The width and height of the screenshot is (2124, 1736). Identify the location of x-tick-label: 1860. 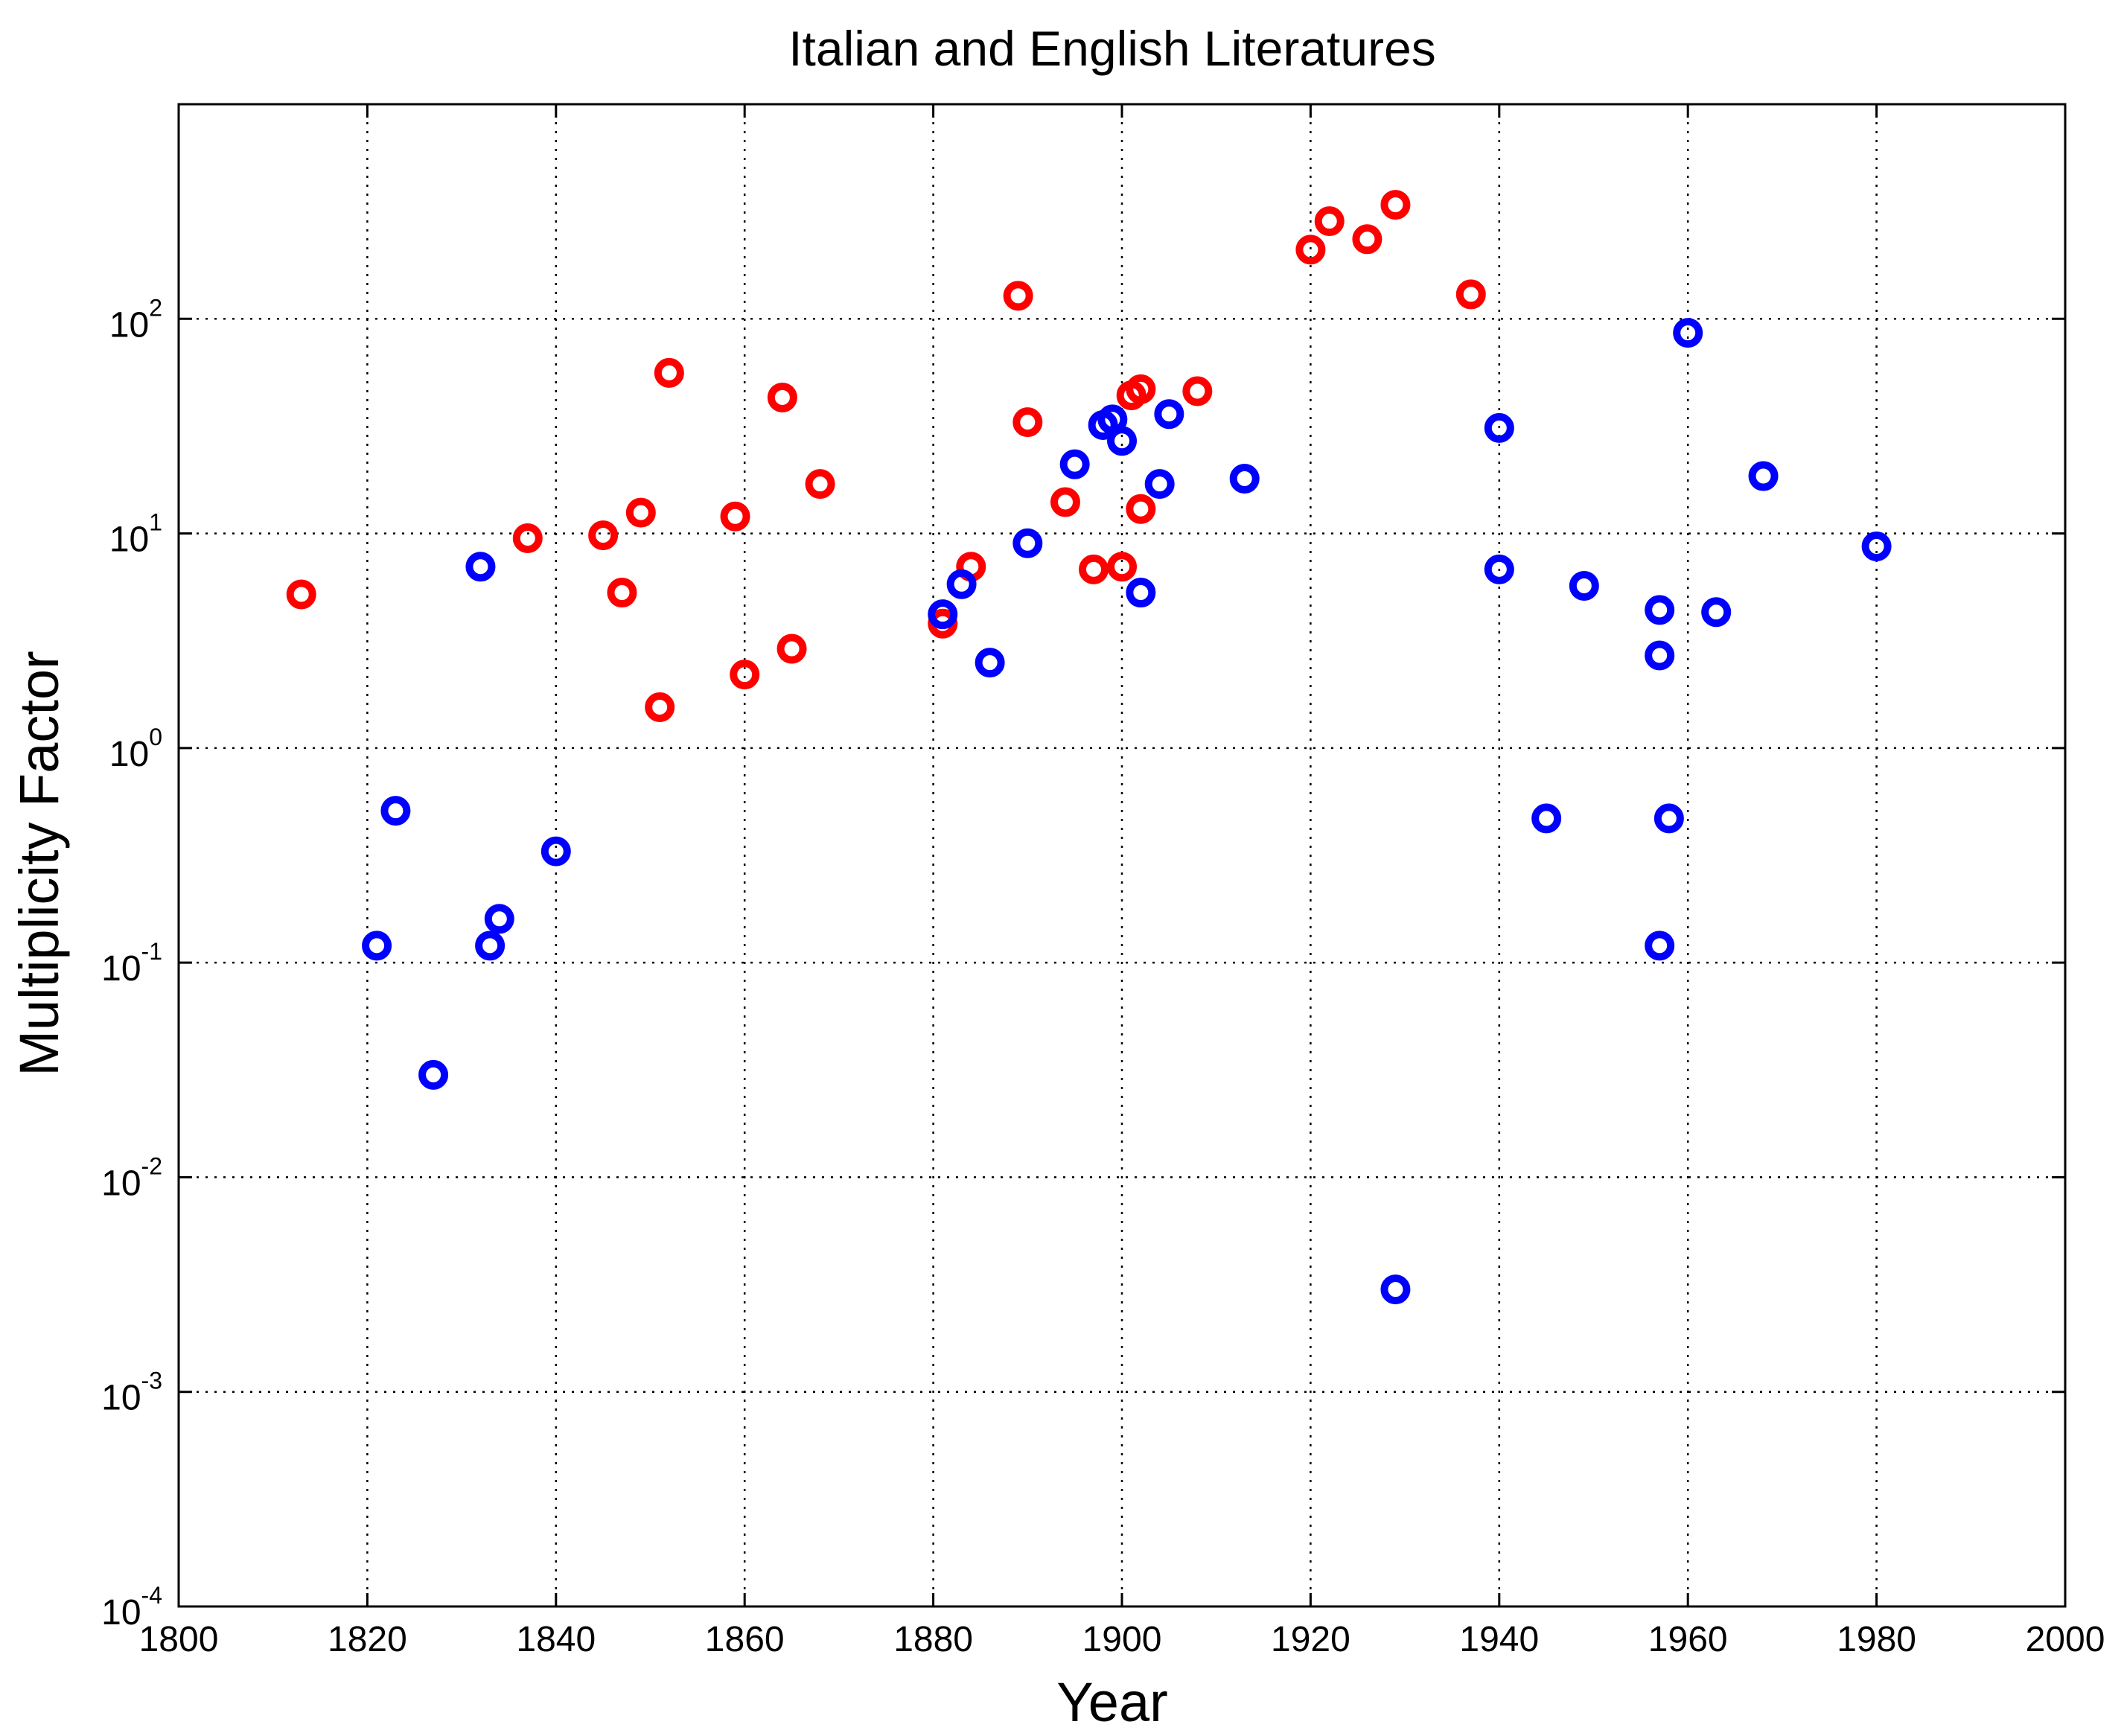
(745, 1639).